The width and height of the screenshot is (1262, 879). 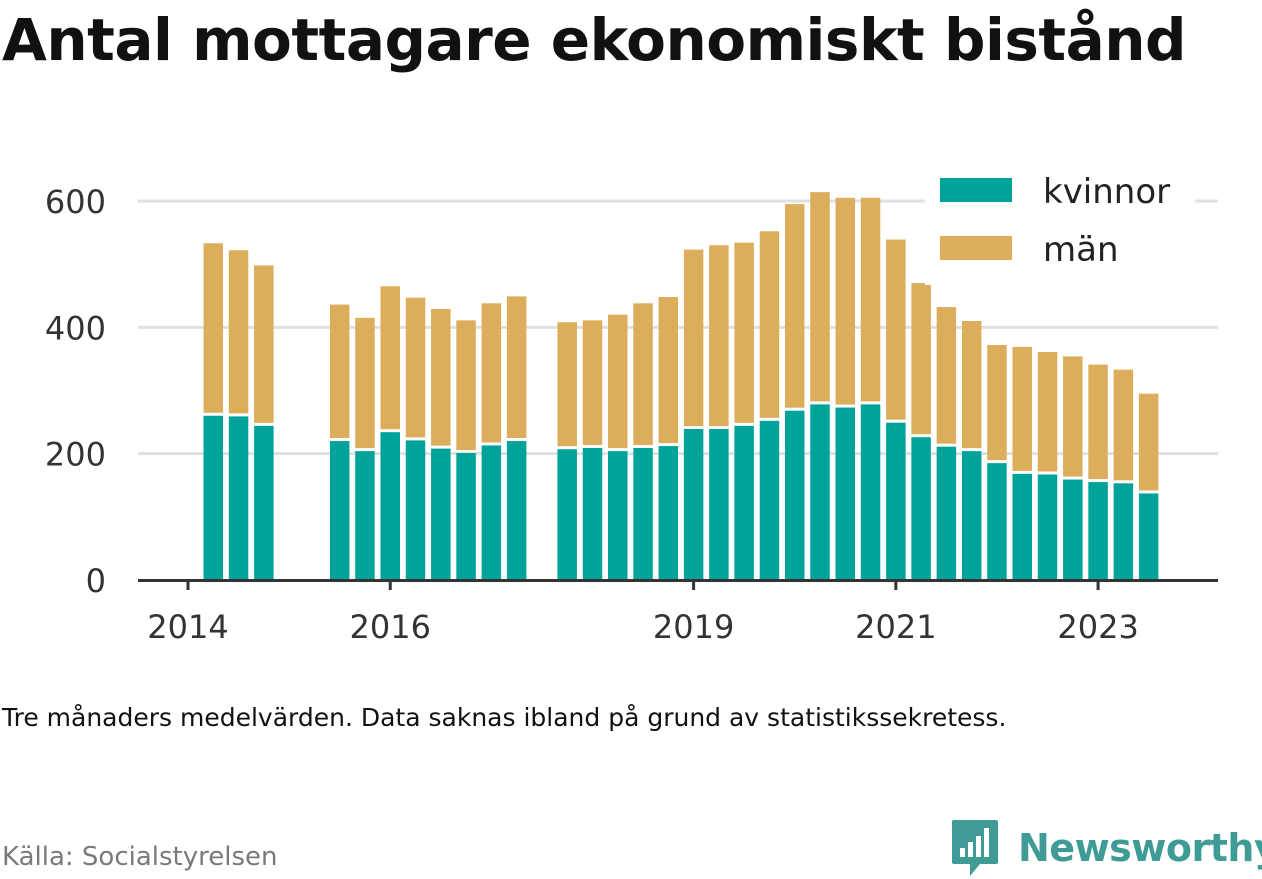 I want to click on y-tick-label: 600, so click(x=75, y=202).